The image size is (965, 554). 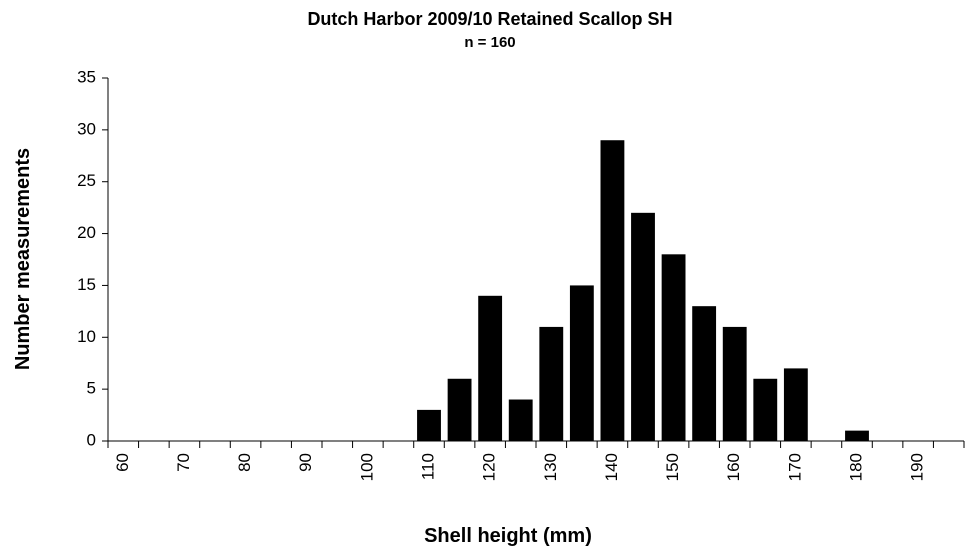 What do you see at coordinates (733, 467) in the screenshot?
I see `x-tick-label: 160` at bounding box center [733, 467].